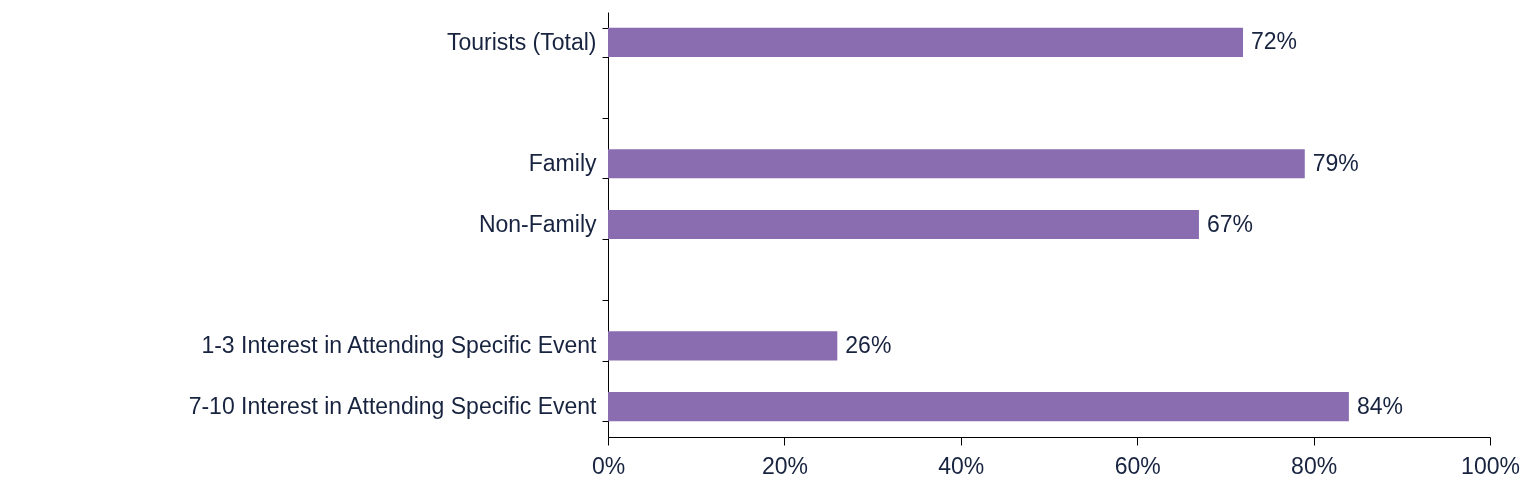 This screenshot has width=1537, height=491. I want to click on y-tick-label: Tourists (Total), so click(521, 41).